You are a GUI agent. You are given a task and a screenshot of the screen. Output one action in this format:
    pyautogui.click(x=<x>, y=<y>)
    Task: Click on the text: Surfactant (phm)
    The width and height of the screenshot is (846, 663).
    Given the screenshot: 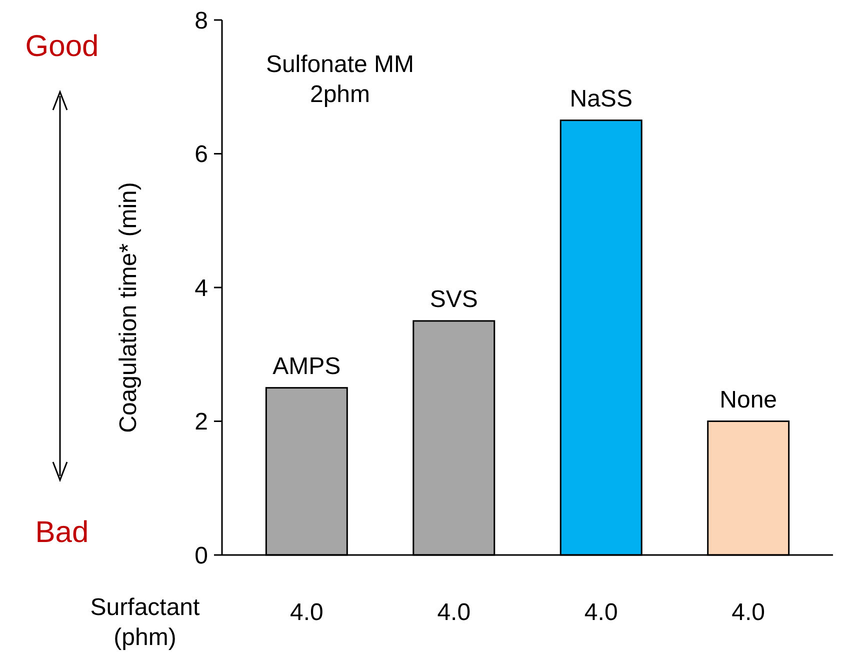 What is the action you would take?
    pyautogui.click(x=145, y=622)
    